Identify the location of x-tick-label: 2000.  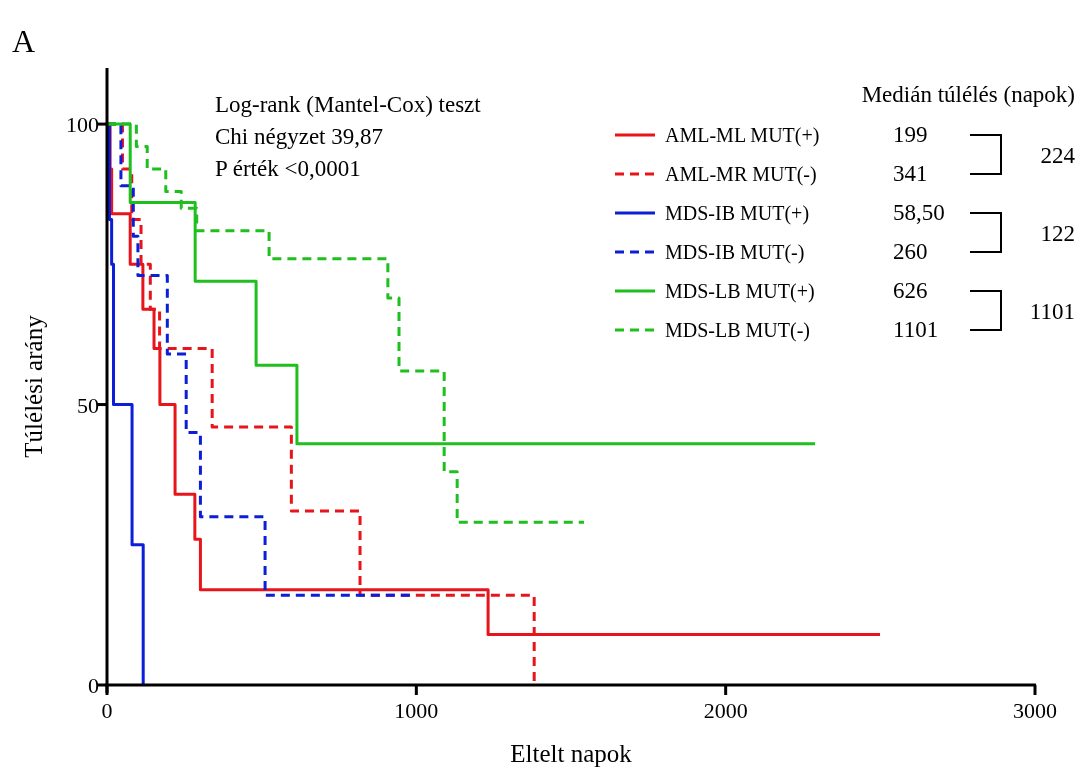
(725, 710).